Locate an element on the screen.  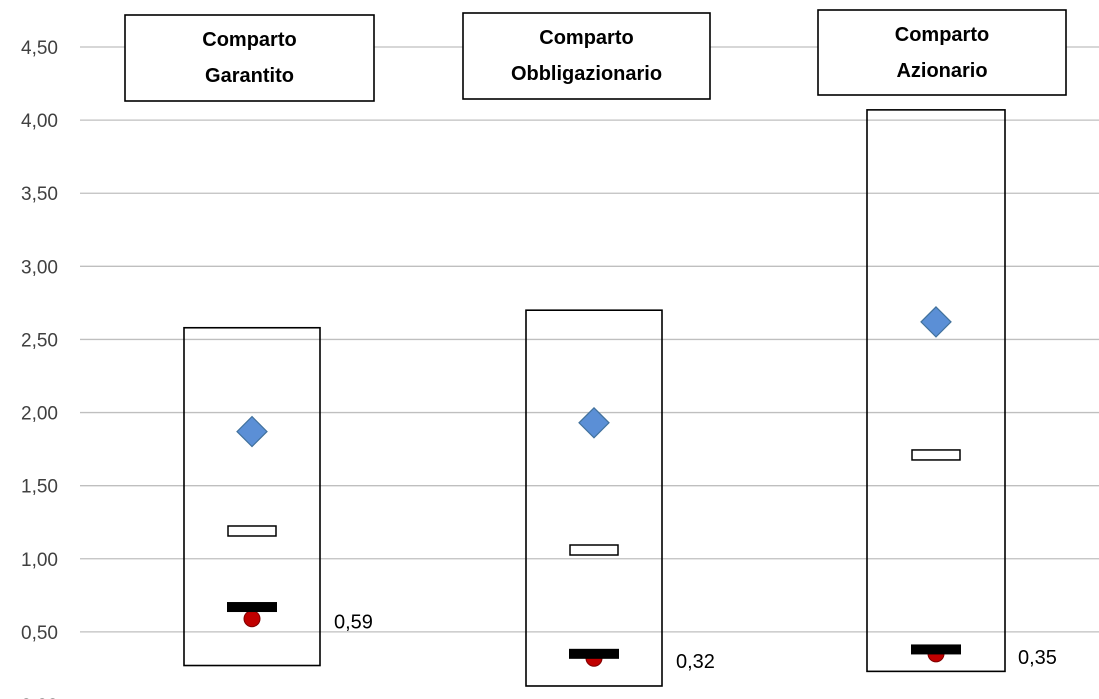
y-tick-label: 0,00 is located at coordinates (39, 697).